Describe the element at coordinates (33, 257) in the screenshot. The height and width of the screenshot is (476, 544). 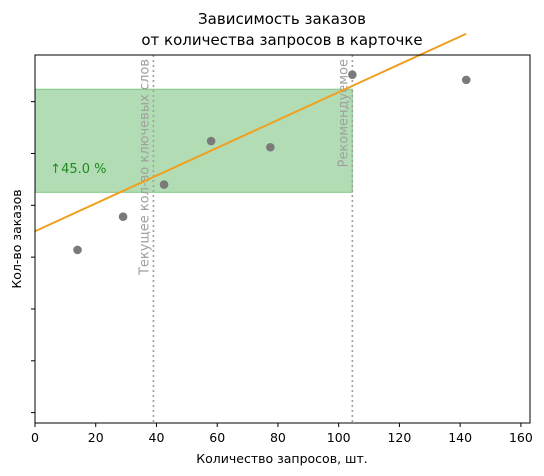
I see `y-axis` at that location.